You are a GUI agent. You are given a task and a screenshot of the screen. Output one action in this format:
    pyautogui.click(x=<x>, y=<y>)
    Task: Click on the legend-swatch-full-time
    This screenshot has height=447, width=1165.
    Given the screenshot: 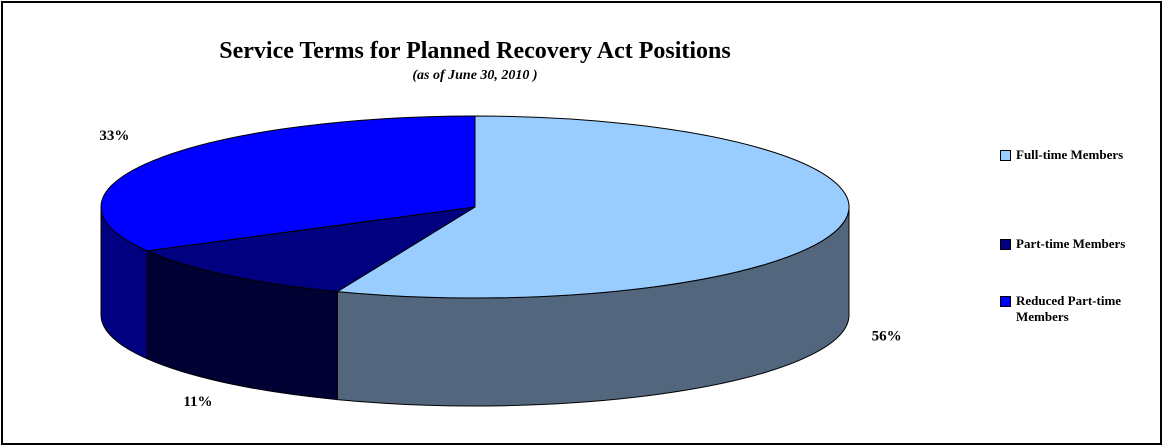 What is the action you would take?
    pyautogui.click(x=1005, y=155)
    